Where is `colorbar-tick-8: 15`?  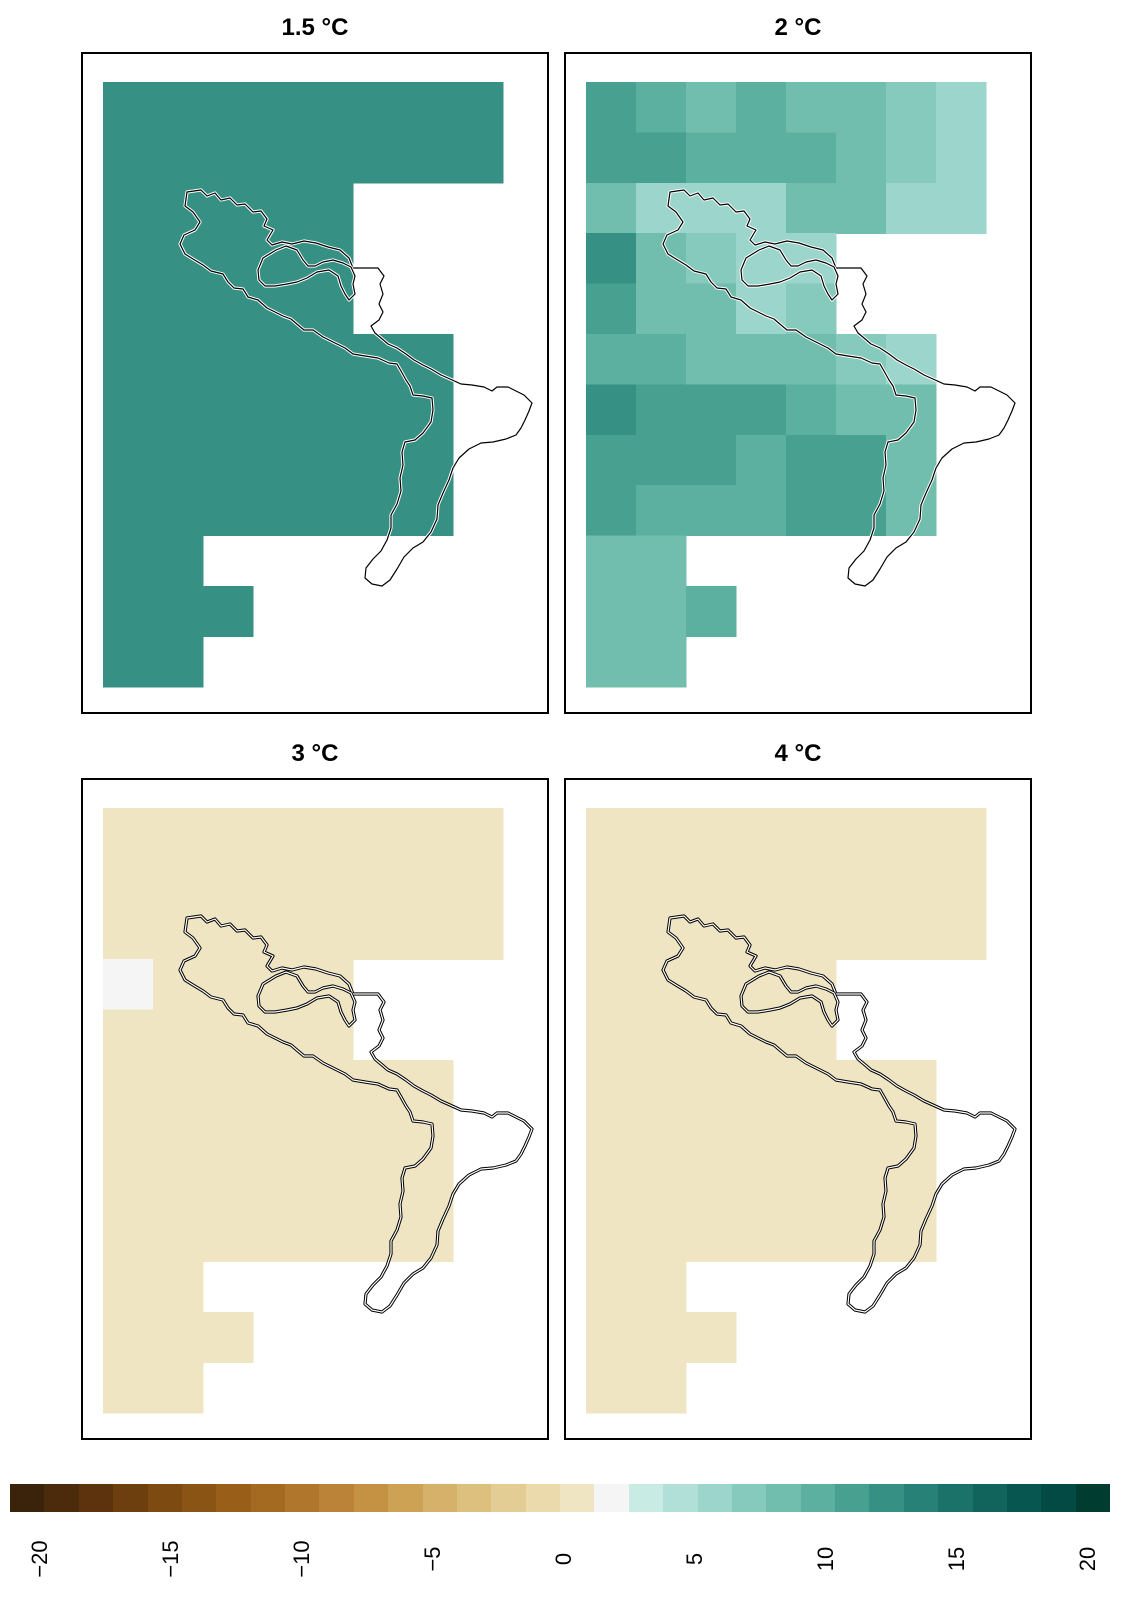
colorbar-tick-8: 15 is located at coordinates (956, 1559).